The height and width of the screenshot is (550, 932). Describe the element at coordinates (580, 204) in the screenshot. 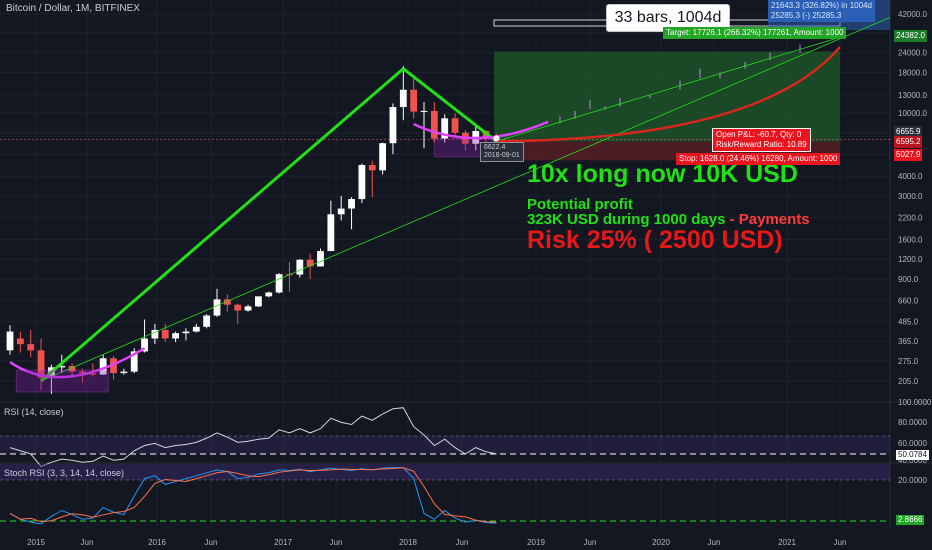

I see `profit-label: Potential profit` at that location.